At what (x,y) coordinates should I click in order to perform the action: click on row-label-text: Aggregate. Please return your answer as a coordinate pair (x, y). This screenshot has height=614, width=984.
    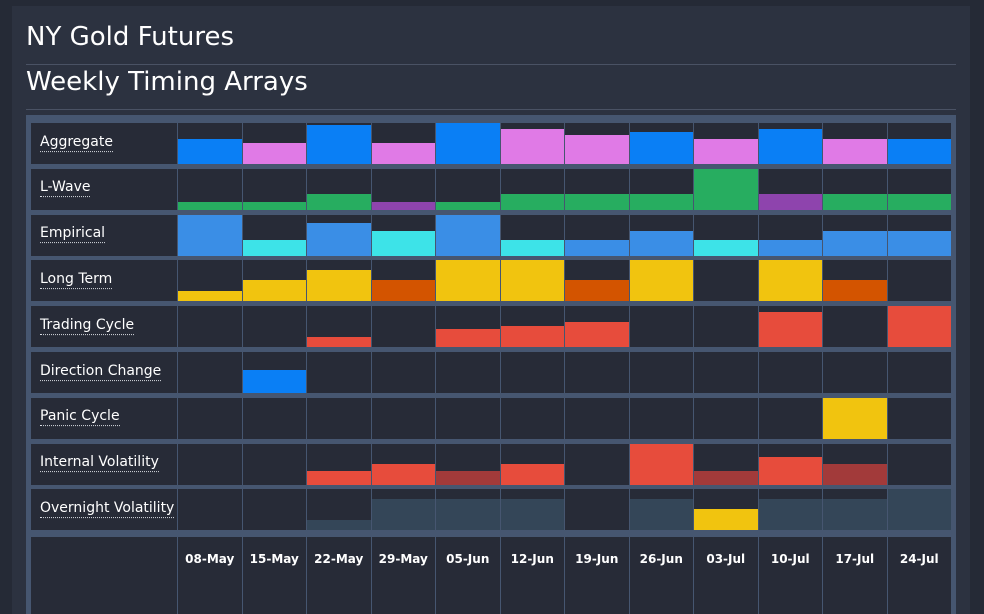
    Looking at the image, I should click on (76, 142).